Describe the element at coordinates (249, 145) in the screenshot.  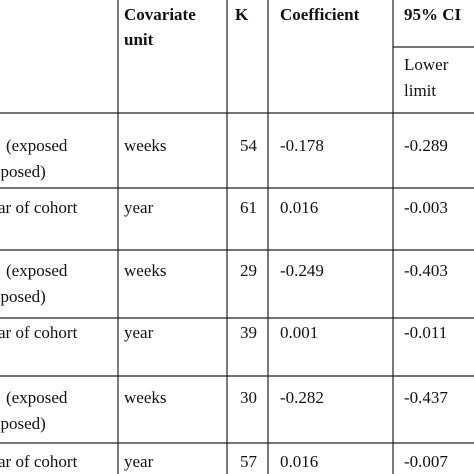
I see `k-cell: 54` at that location.